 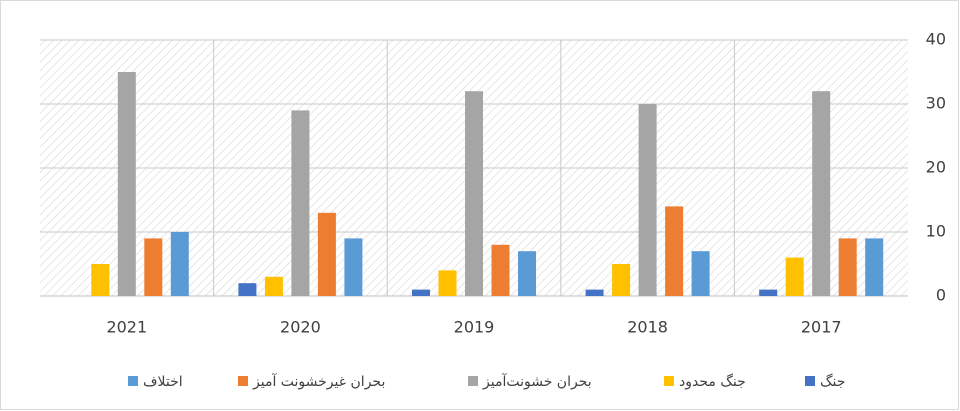 I want to click on legend-label: بحران خشونت‌آمیز, so click(x=537, y=381).